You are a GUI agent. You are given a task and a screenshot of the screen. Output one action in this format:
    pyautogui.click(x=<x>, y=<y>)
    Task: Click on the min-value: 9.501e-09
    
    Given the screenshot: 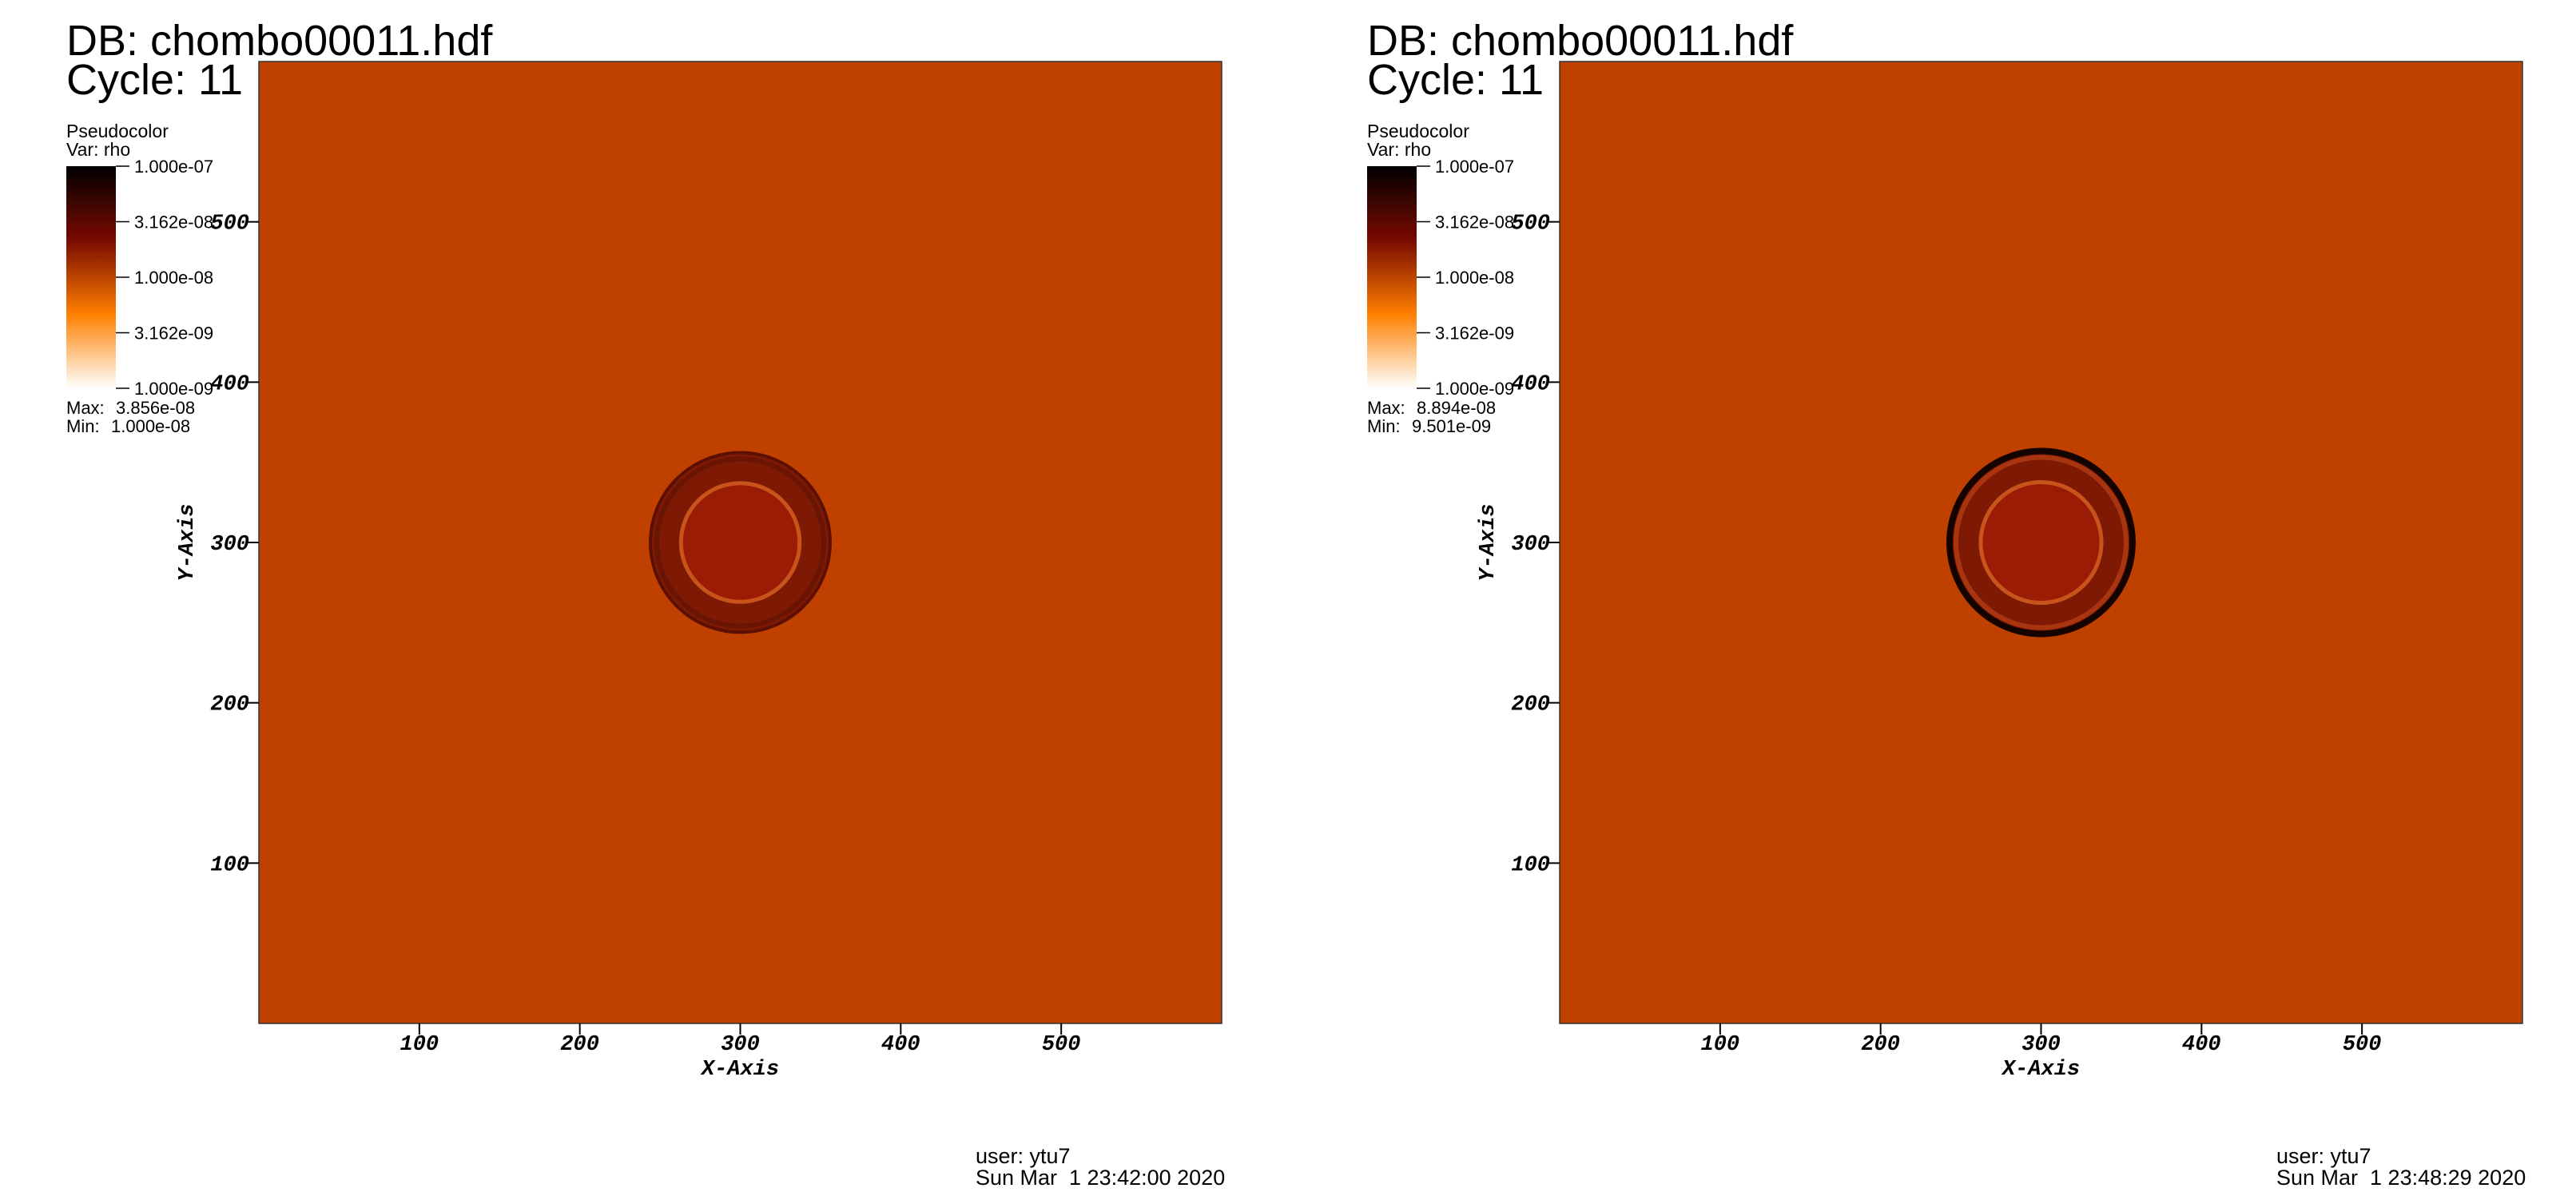 What is the action you would take?
    pyautogui.click(x=1451, y=426)
    